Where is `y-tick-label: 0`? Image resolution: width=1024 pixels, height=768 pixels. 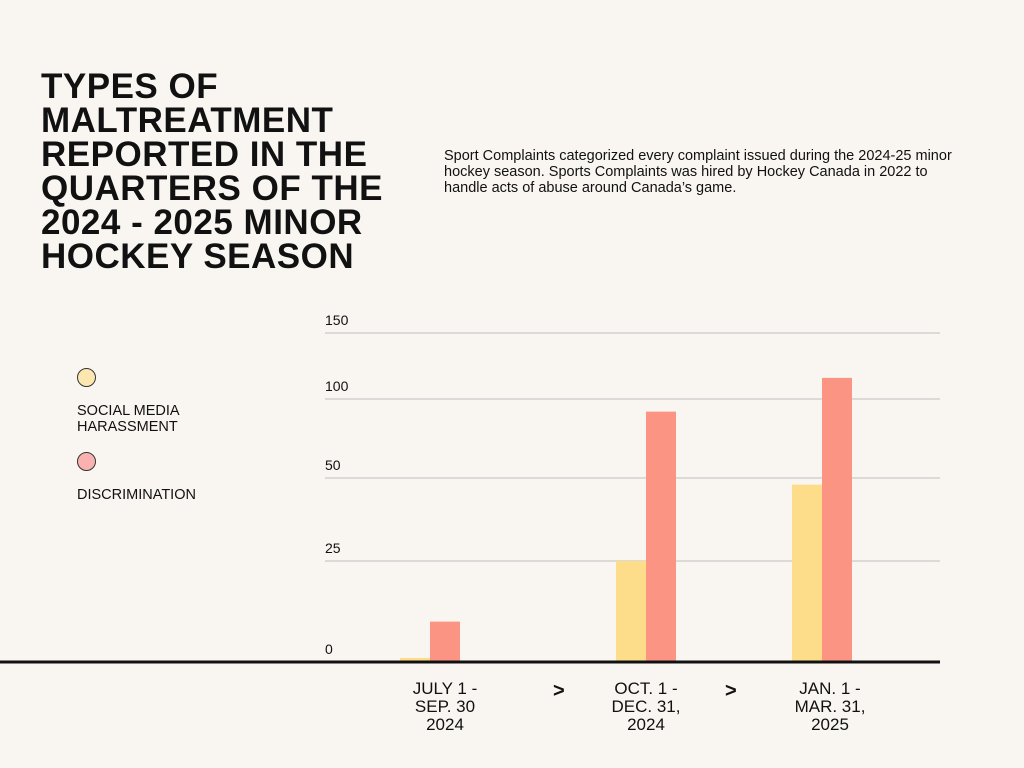
y-tick-label: 0 is located at coordinates (329, 649).